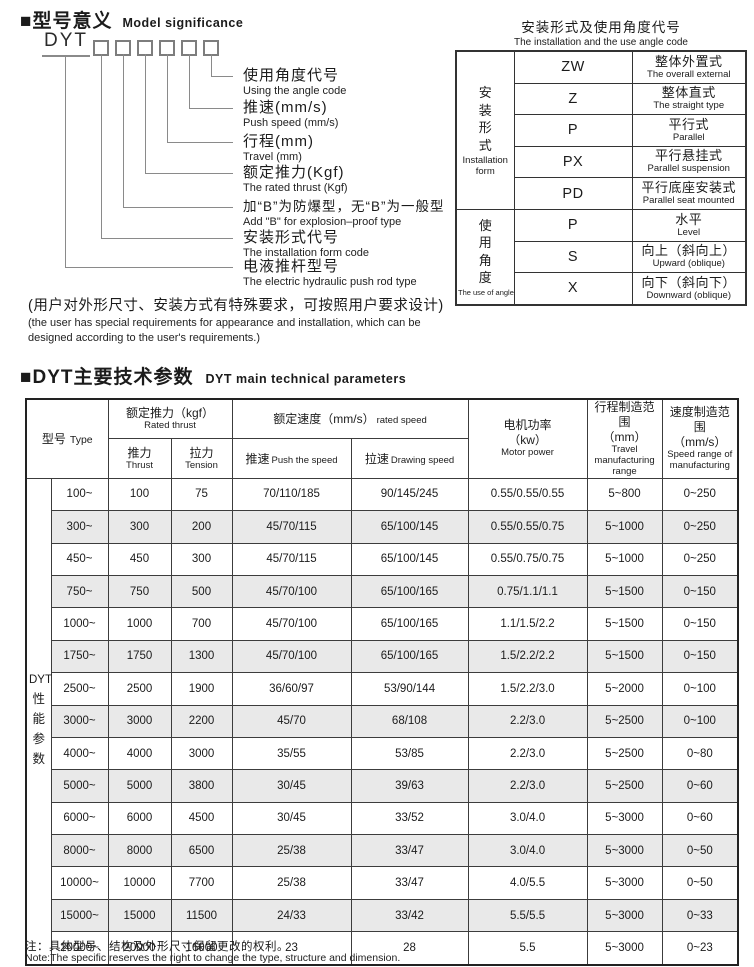 The image size is (754, 967). I want to click on param-cell: 8000, so click(139, 851).